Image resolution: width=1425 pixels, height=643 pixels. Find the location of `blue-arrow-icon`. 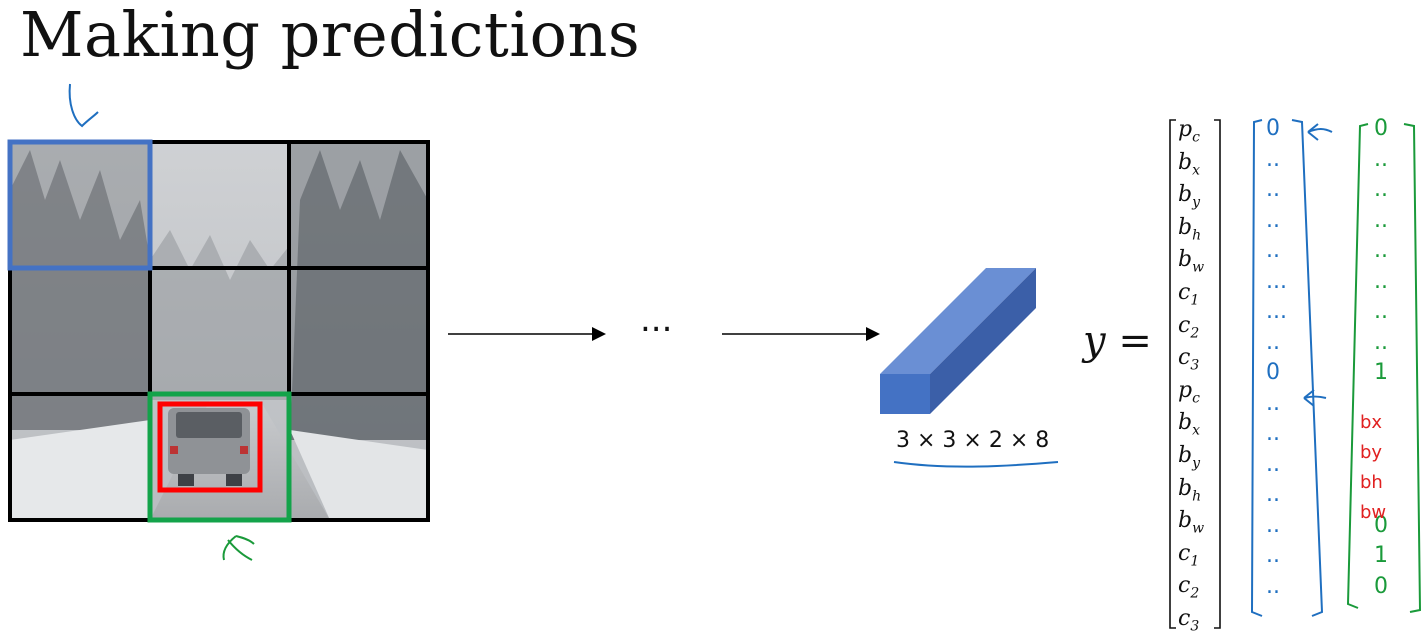

blue-arrow-icon is located at coordinates (83, 105).